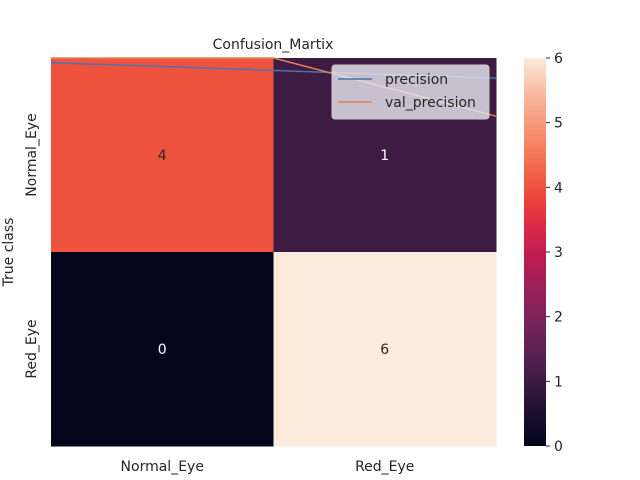 The image size is (640, 480). I want to click on legend: precision val_precision, so click(410, 92).